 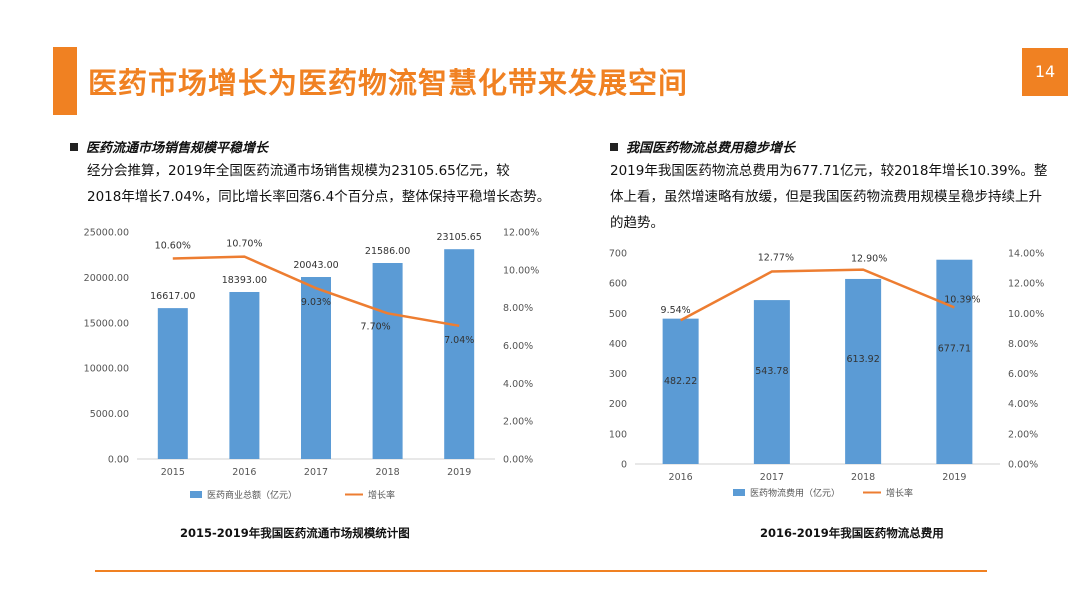 I want to click on bar-value-label: 613.92, so click(x=863, y=359).